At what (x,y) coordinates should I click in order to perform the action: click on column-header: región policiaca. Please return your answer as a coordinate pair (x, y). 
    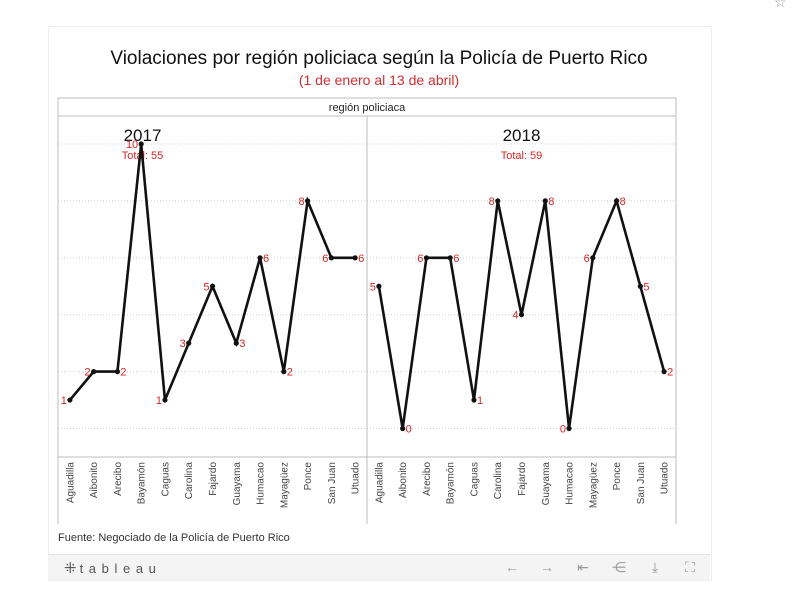
    Looking at the image, I should click on (367, 108).